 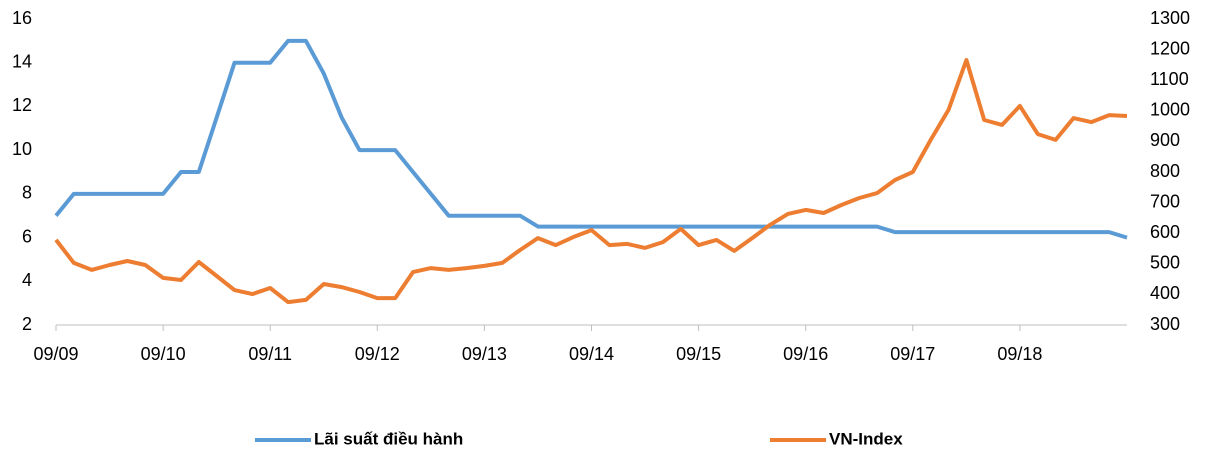 What do you see at coordinates (22, 61) in the screenshot?
I see `y-tick-label: 14` at bounding box center [22, 61].